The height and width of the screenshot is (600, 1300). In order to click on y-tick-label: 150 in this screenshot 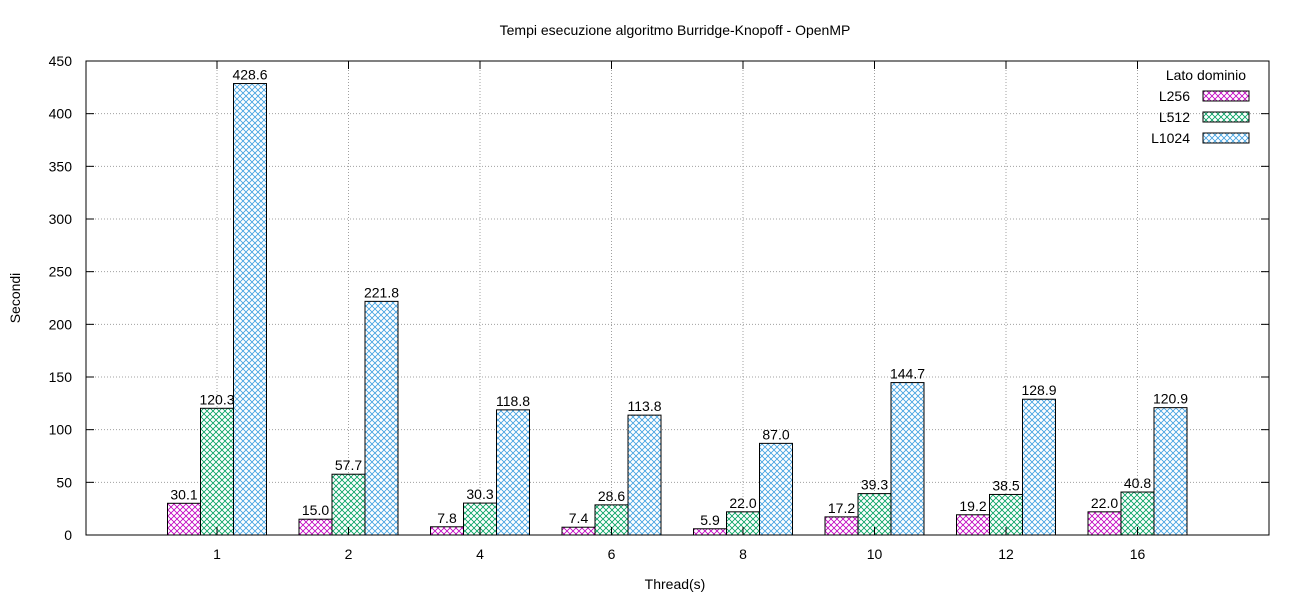, I will do `click(61, 377)`.